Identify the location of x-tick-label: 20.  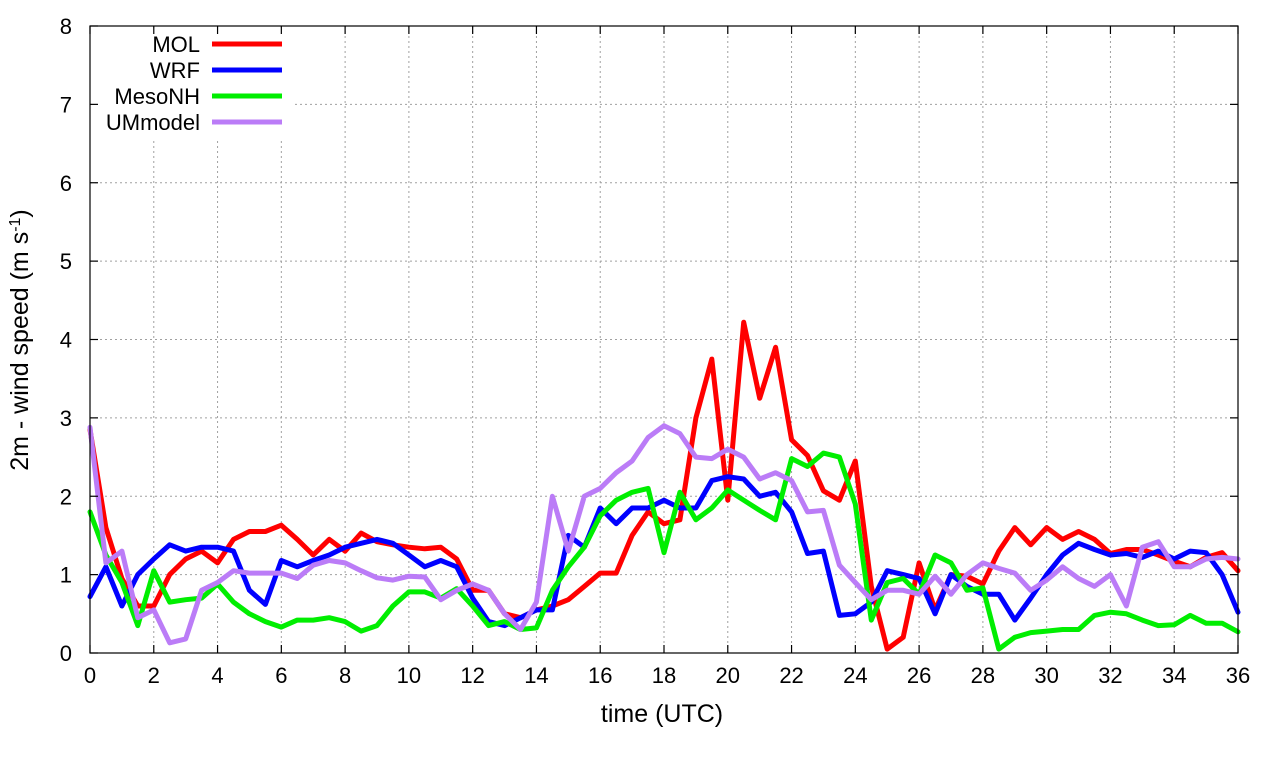
(728, 675).